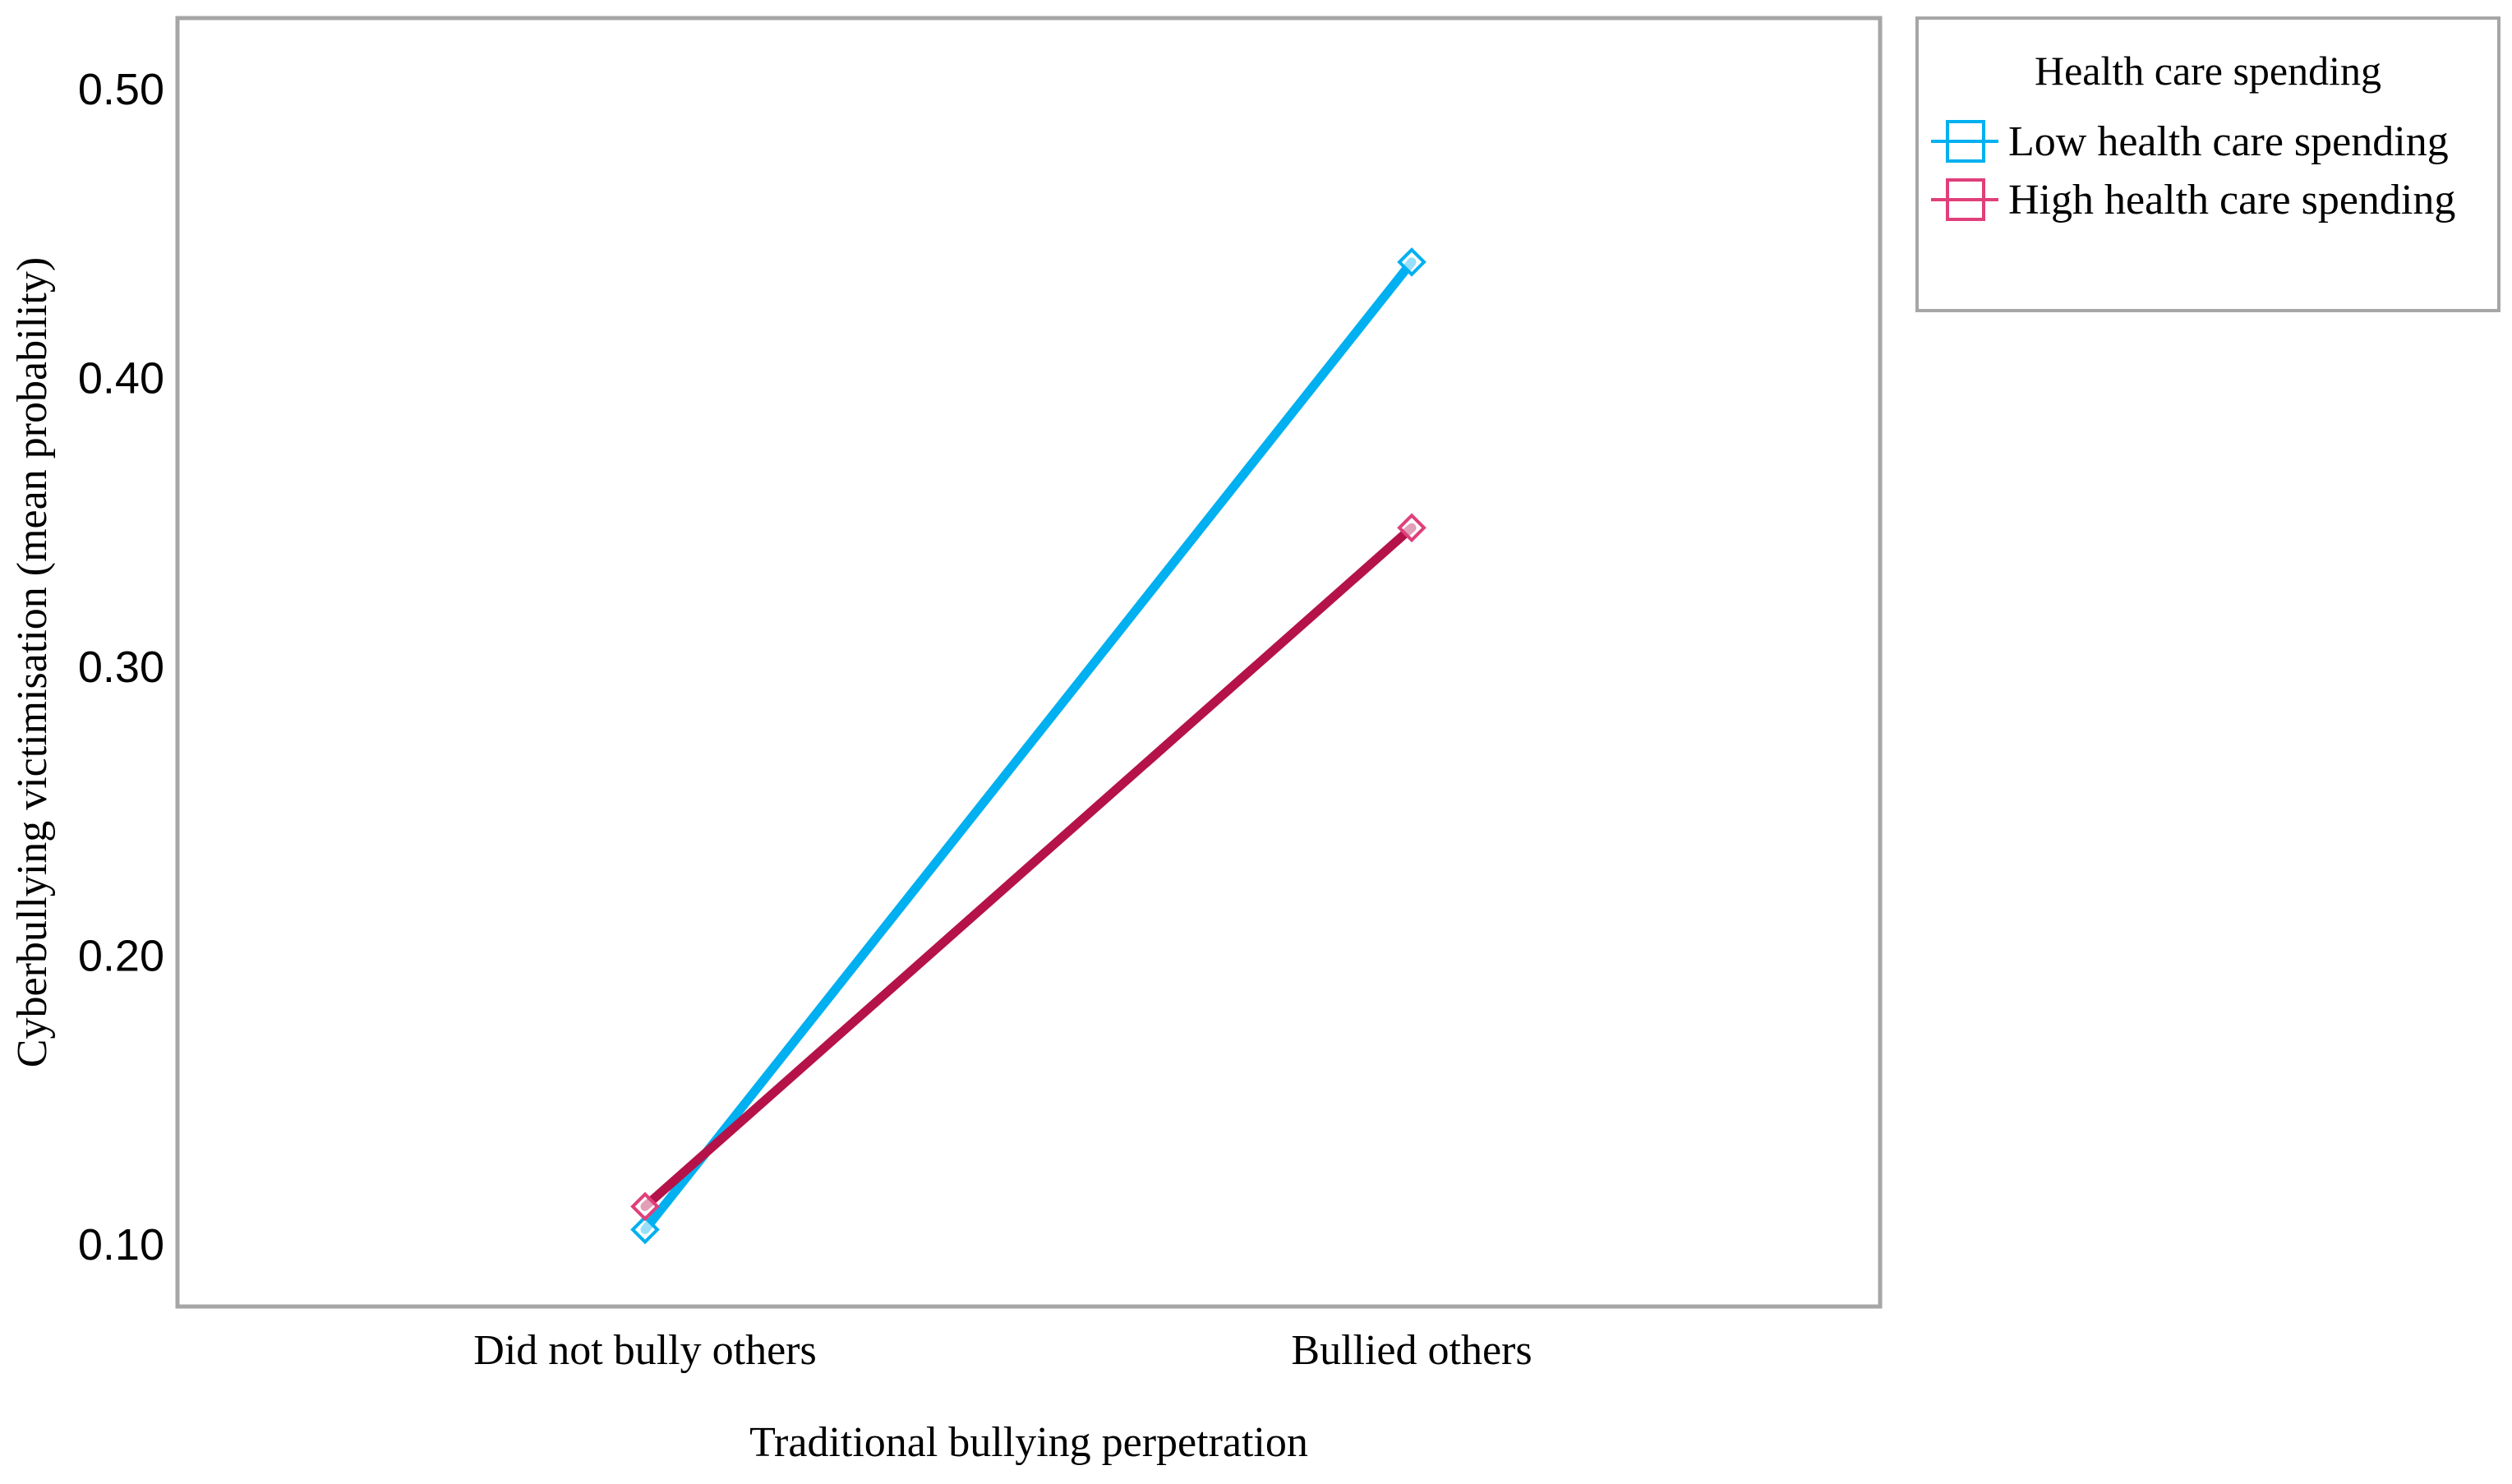 This screenshot has height=1484, width=2512. What do you see at coordinates (1028, 867) in the screenshot?
I see `series-line-high` at bounding box center [1028, 867].